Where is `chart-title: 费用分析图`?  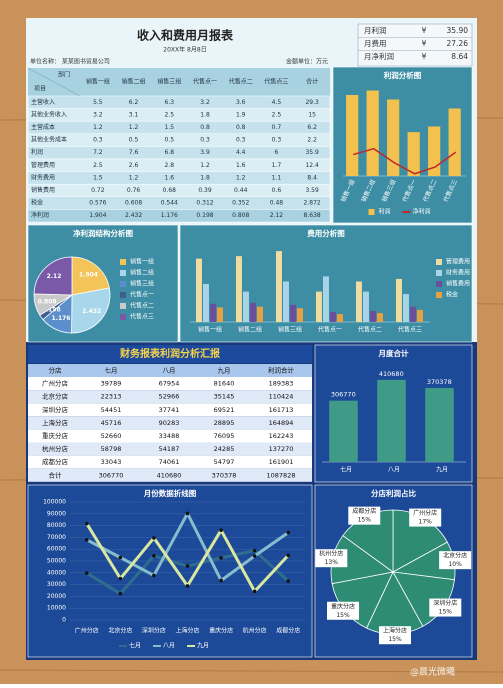 chart-title: 费用分析图 is located at coordinates (326, 233).